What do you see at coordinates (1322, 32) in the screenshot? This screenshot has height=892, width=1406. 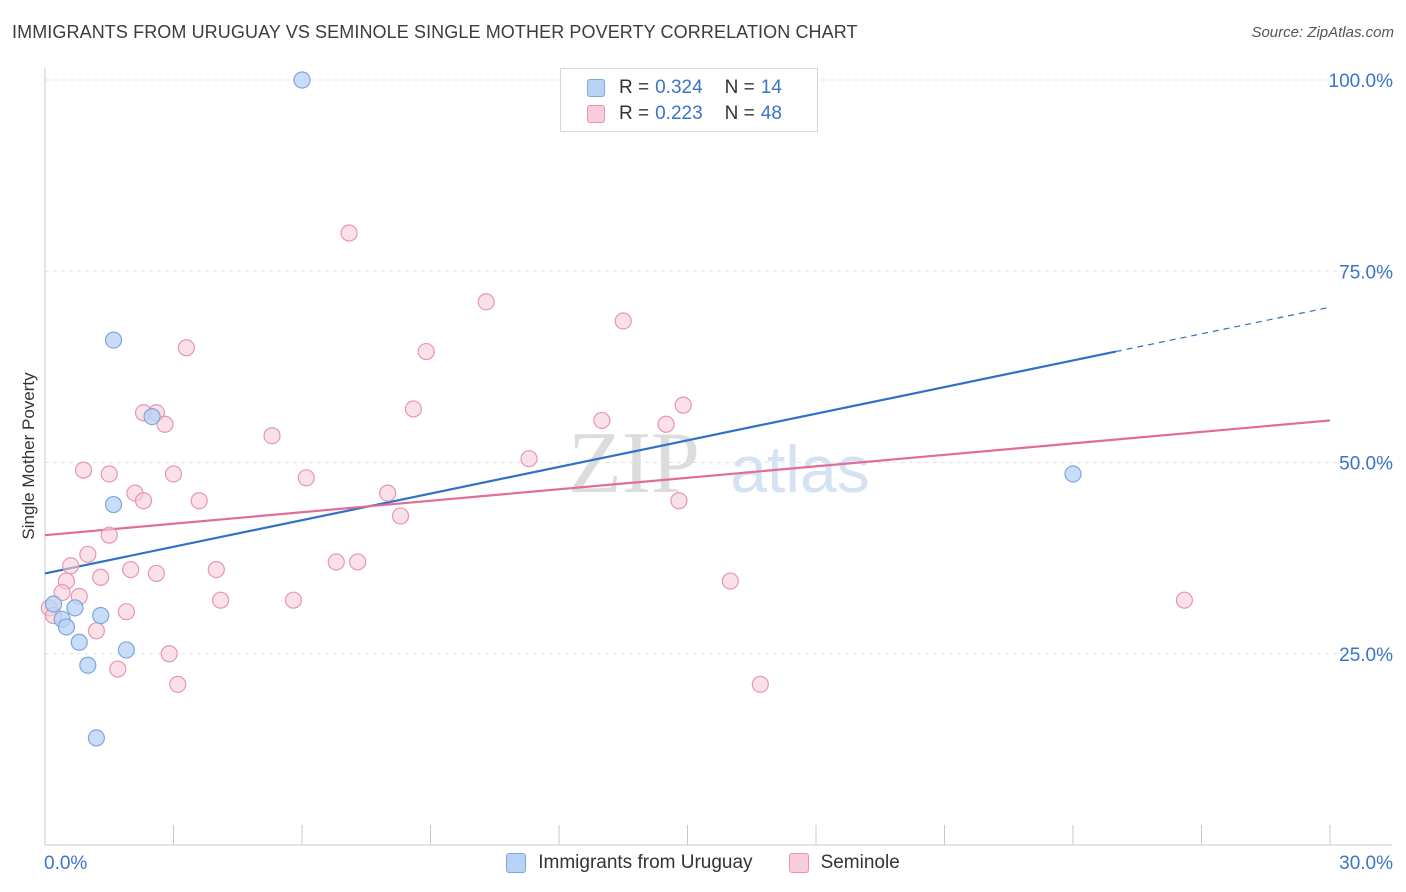 I see `source-credit: Source: ZipAtlas.com` at bounding box center [1322, 32].